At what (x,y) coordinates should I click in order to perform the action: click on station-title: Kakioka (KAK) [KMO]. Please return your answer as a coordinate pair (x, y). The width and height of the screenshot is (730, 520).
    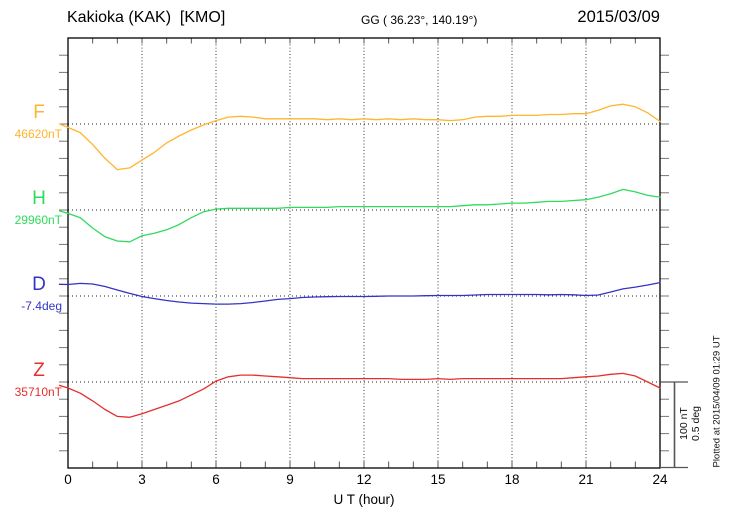
    Looking at the image, I should click on (146, 17).